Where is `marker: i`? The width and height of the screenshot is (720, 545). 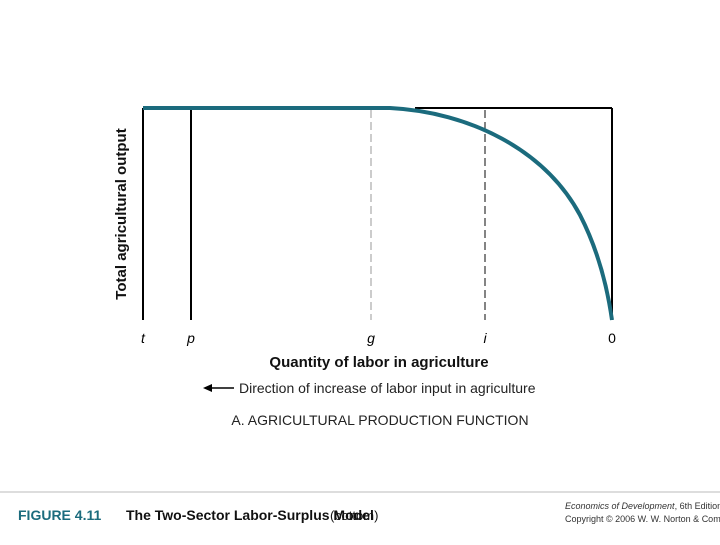 marker: i is located at coordinates (485, 338).